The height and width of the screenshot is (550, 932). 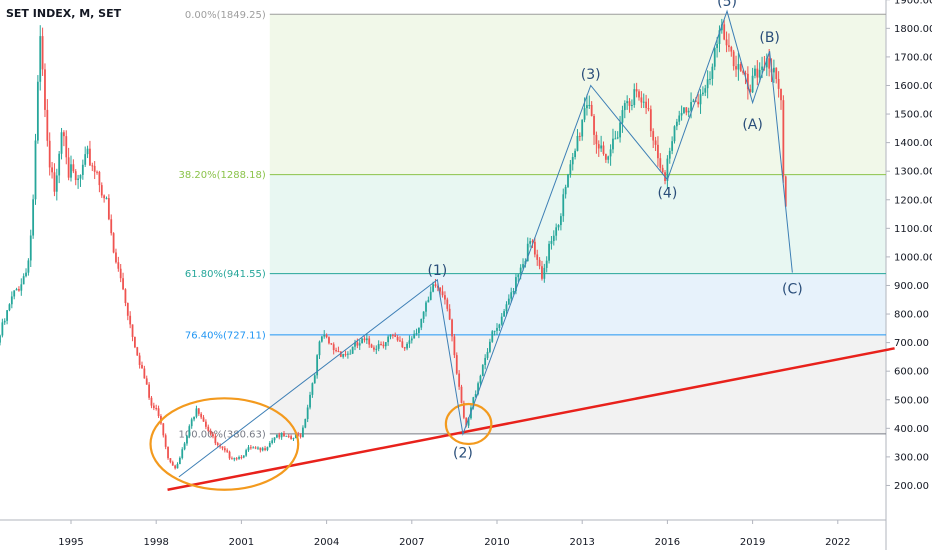 What do you see at coordinates (225, 335) in the screenshot?
I see `fib-label: 76.40%(727.11)` at bounding box center [225, 335].